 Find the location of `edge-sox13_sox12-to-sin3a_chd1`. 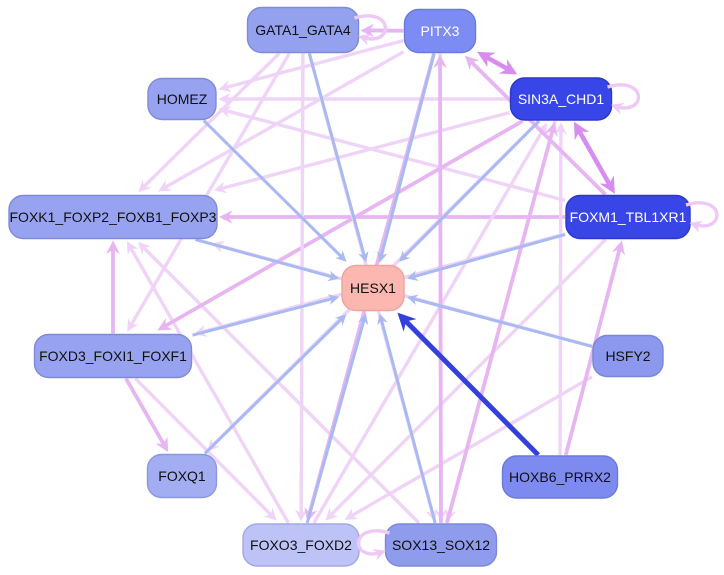

edge-sox13_sox12-to-sin3a_chd1 is located at coordinates (501, 323).